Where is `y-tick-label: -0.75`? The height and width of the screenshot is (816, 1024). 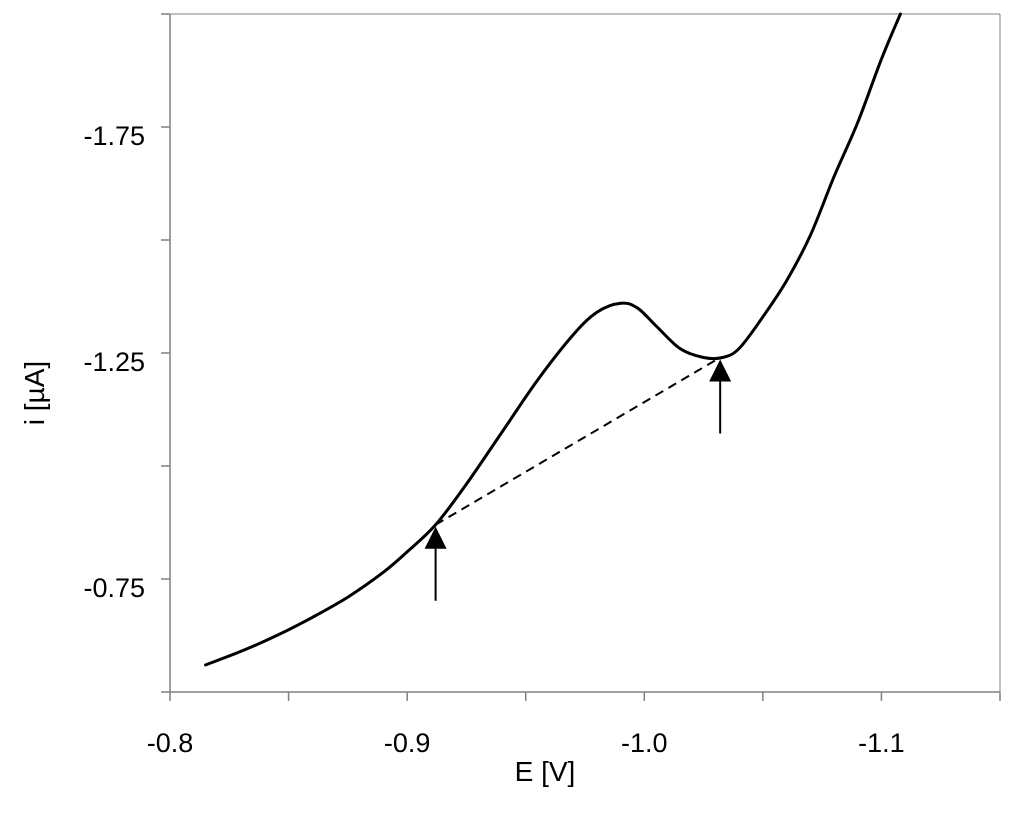
y-tick-label: -0.75 is located at coordinates (114, 588).